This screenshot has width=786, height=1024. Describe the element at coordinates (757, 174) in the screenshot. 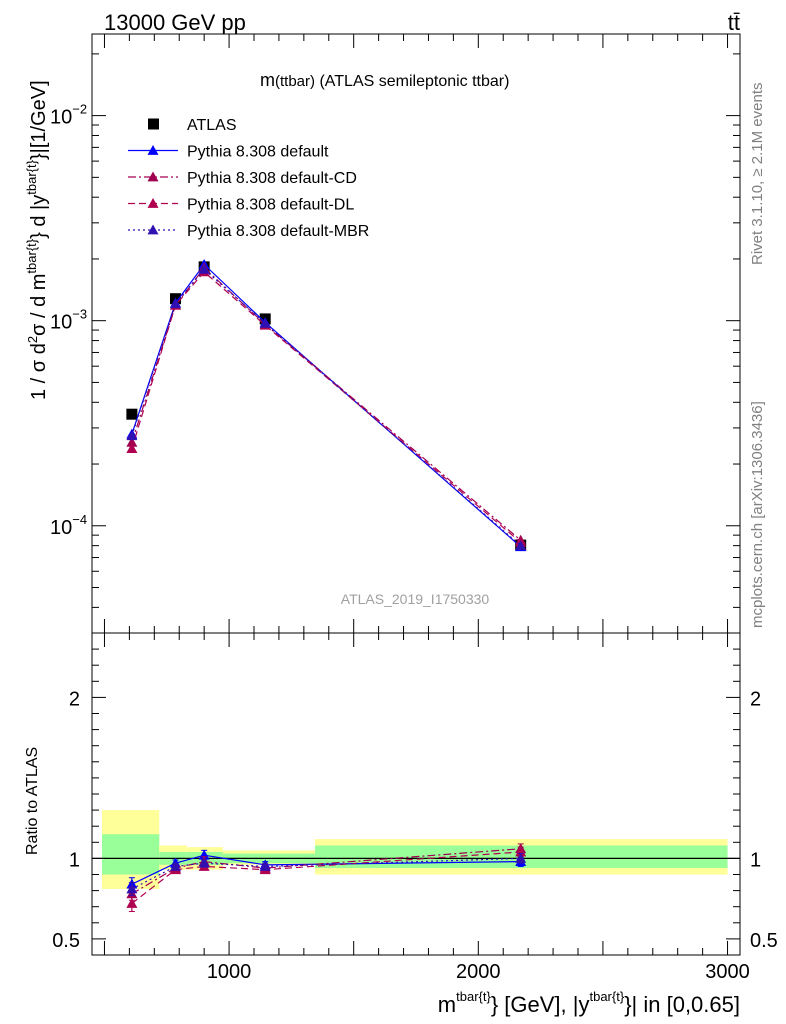

I see `rivet-version-label: Rivet 3.1.10, ≥ 2.1M events` at that location.